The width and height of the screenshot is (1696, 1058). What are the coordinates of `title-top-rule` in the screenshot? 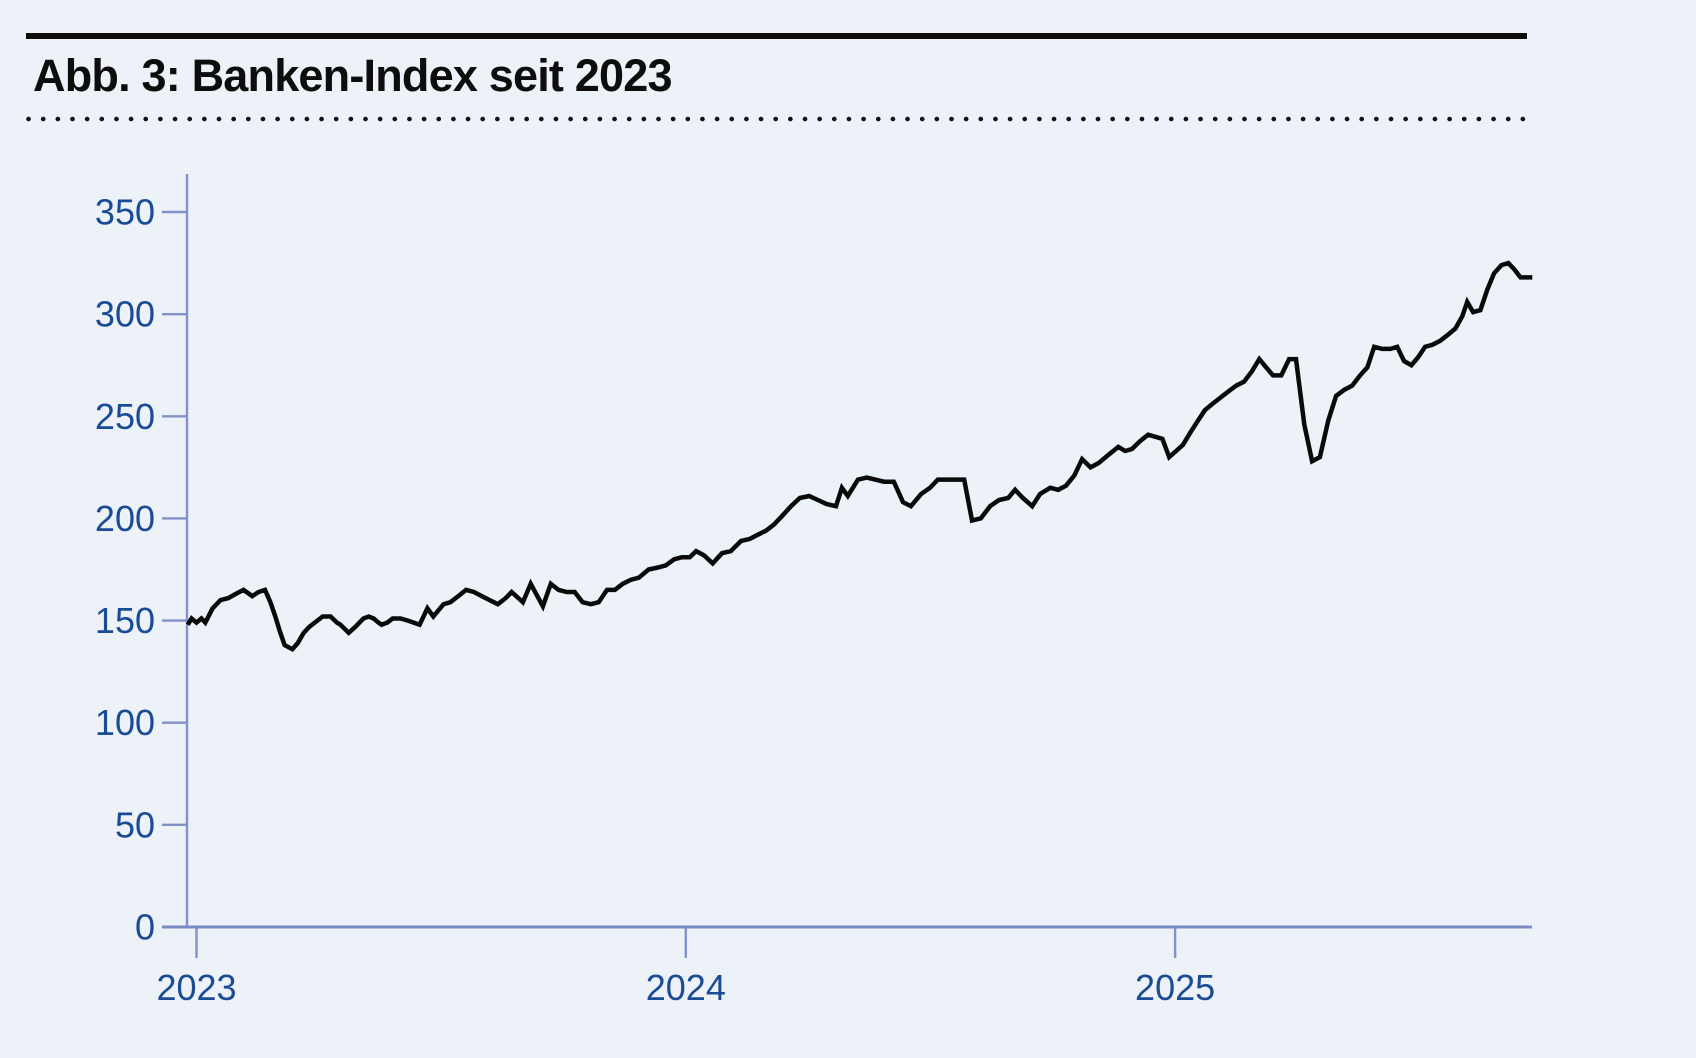 It's located at (776, 36).